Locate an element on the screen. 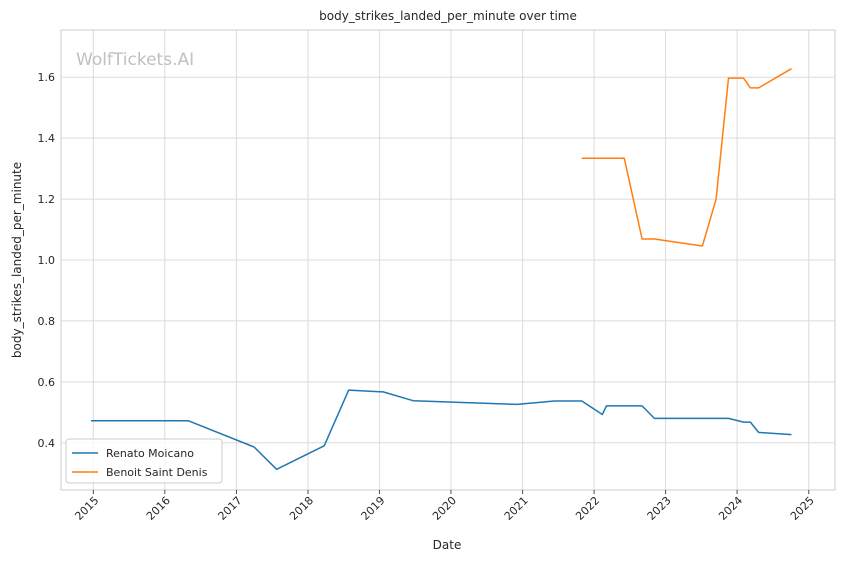 The image size is (844, 561). watermark: WolfTickets.AI is located at coordinates (135, 60).